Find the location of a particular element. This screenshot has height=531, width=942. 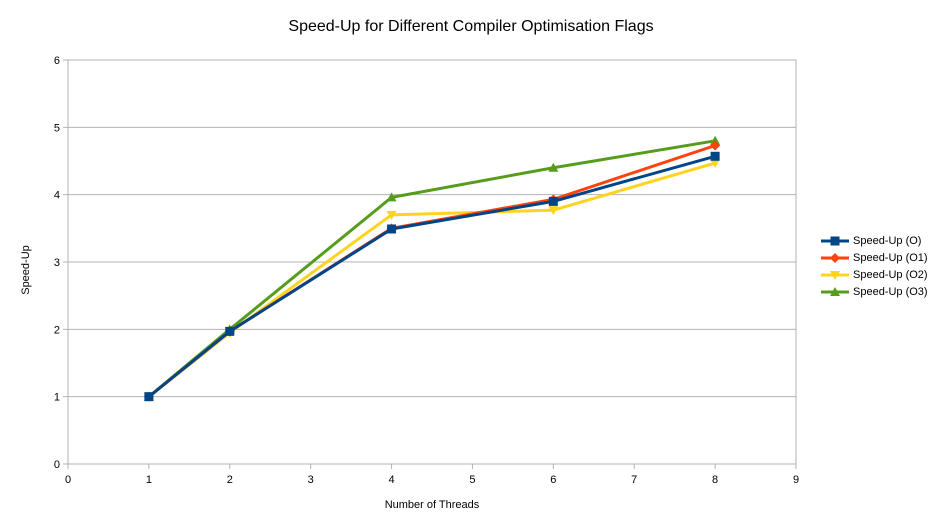

legend-item: Speed-Up (O2) is located at coordinates (874, 274).